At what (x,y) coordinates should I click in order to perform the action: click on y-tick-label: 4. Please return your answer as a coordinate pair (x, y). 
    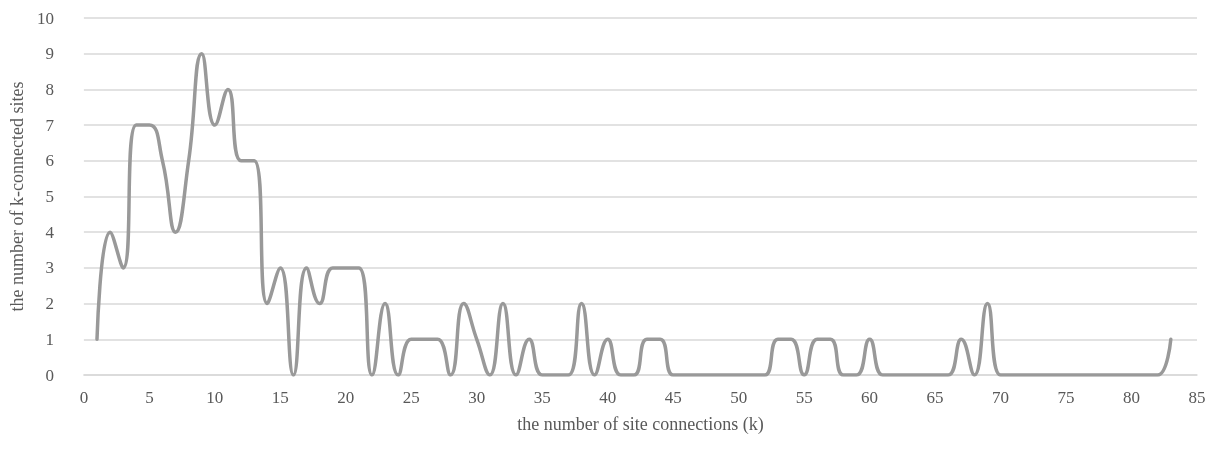
    Looking at the image, I should click on (50, 232).